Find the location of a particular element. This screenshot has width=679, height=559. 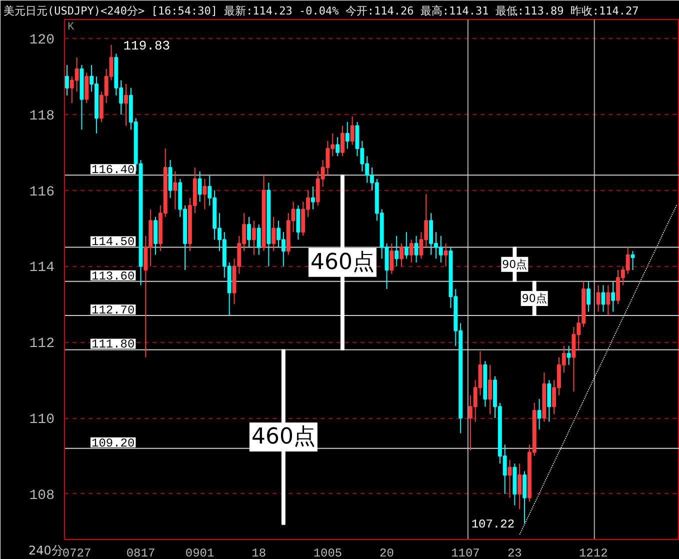

y-tick-label: 110 is located at coordinates (42, 420).